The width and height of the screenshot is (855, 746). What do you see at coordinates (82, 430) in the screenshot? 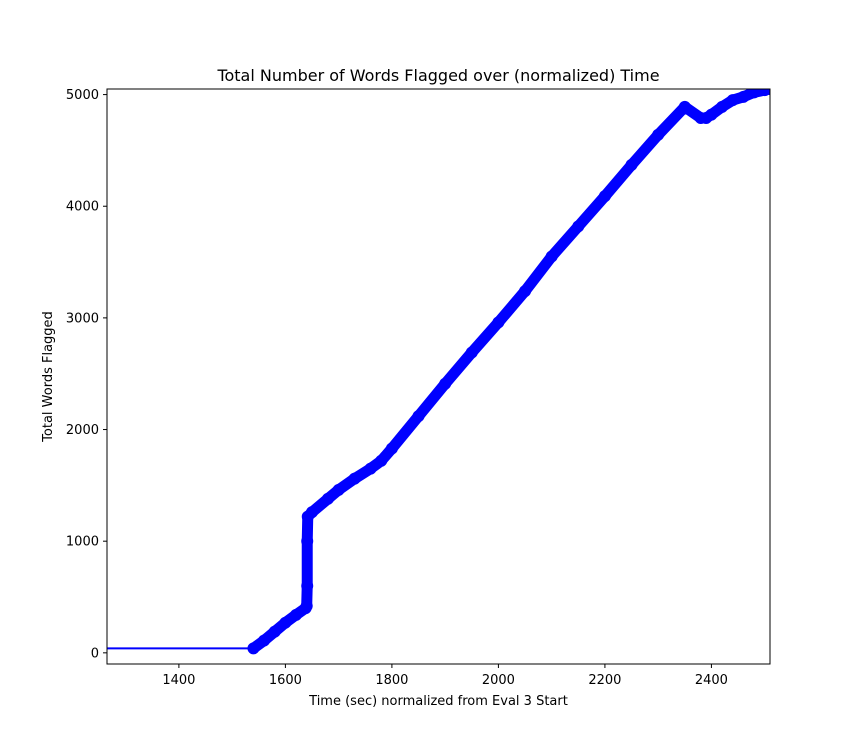
I see `y-tick-label: 2000` at bounding box center [82, 430].